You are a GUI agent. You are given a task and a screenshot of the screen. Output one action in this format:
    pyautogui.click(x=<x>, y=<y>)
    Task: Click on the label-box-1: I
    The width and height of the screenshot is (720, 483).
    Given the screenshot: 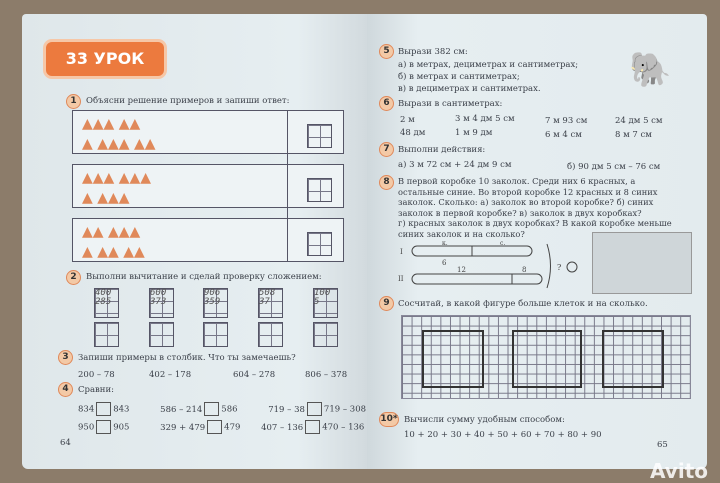 What is the action you would take?
    pyautogui.click(x=401, y=252)
    